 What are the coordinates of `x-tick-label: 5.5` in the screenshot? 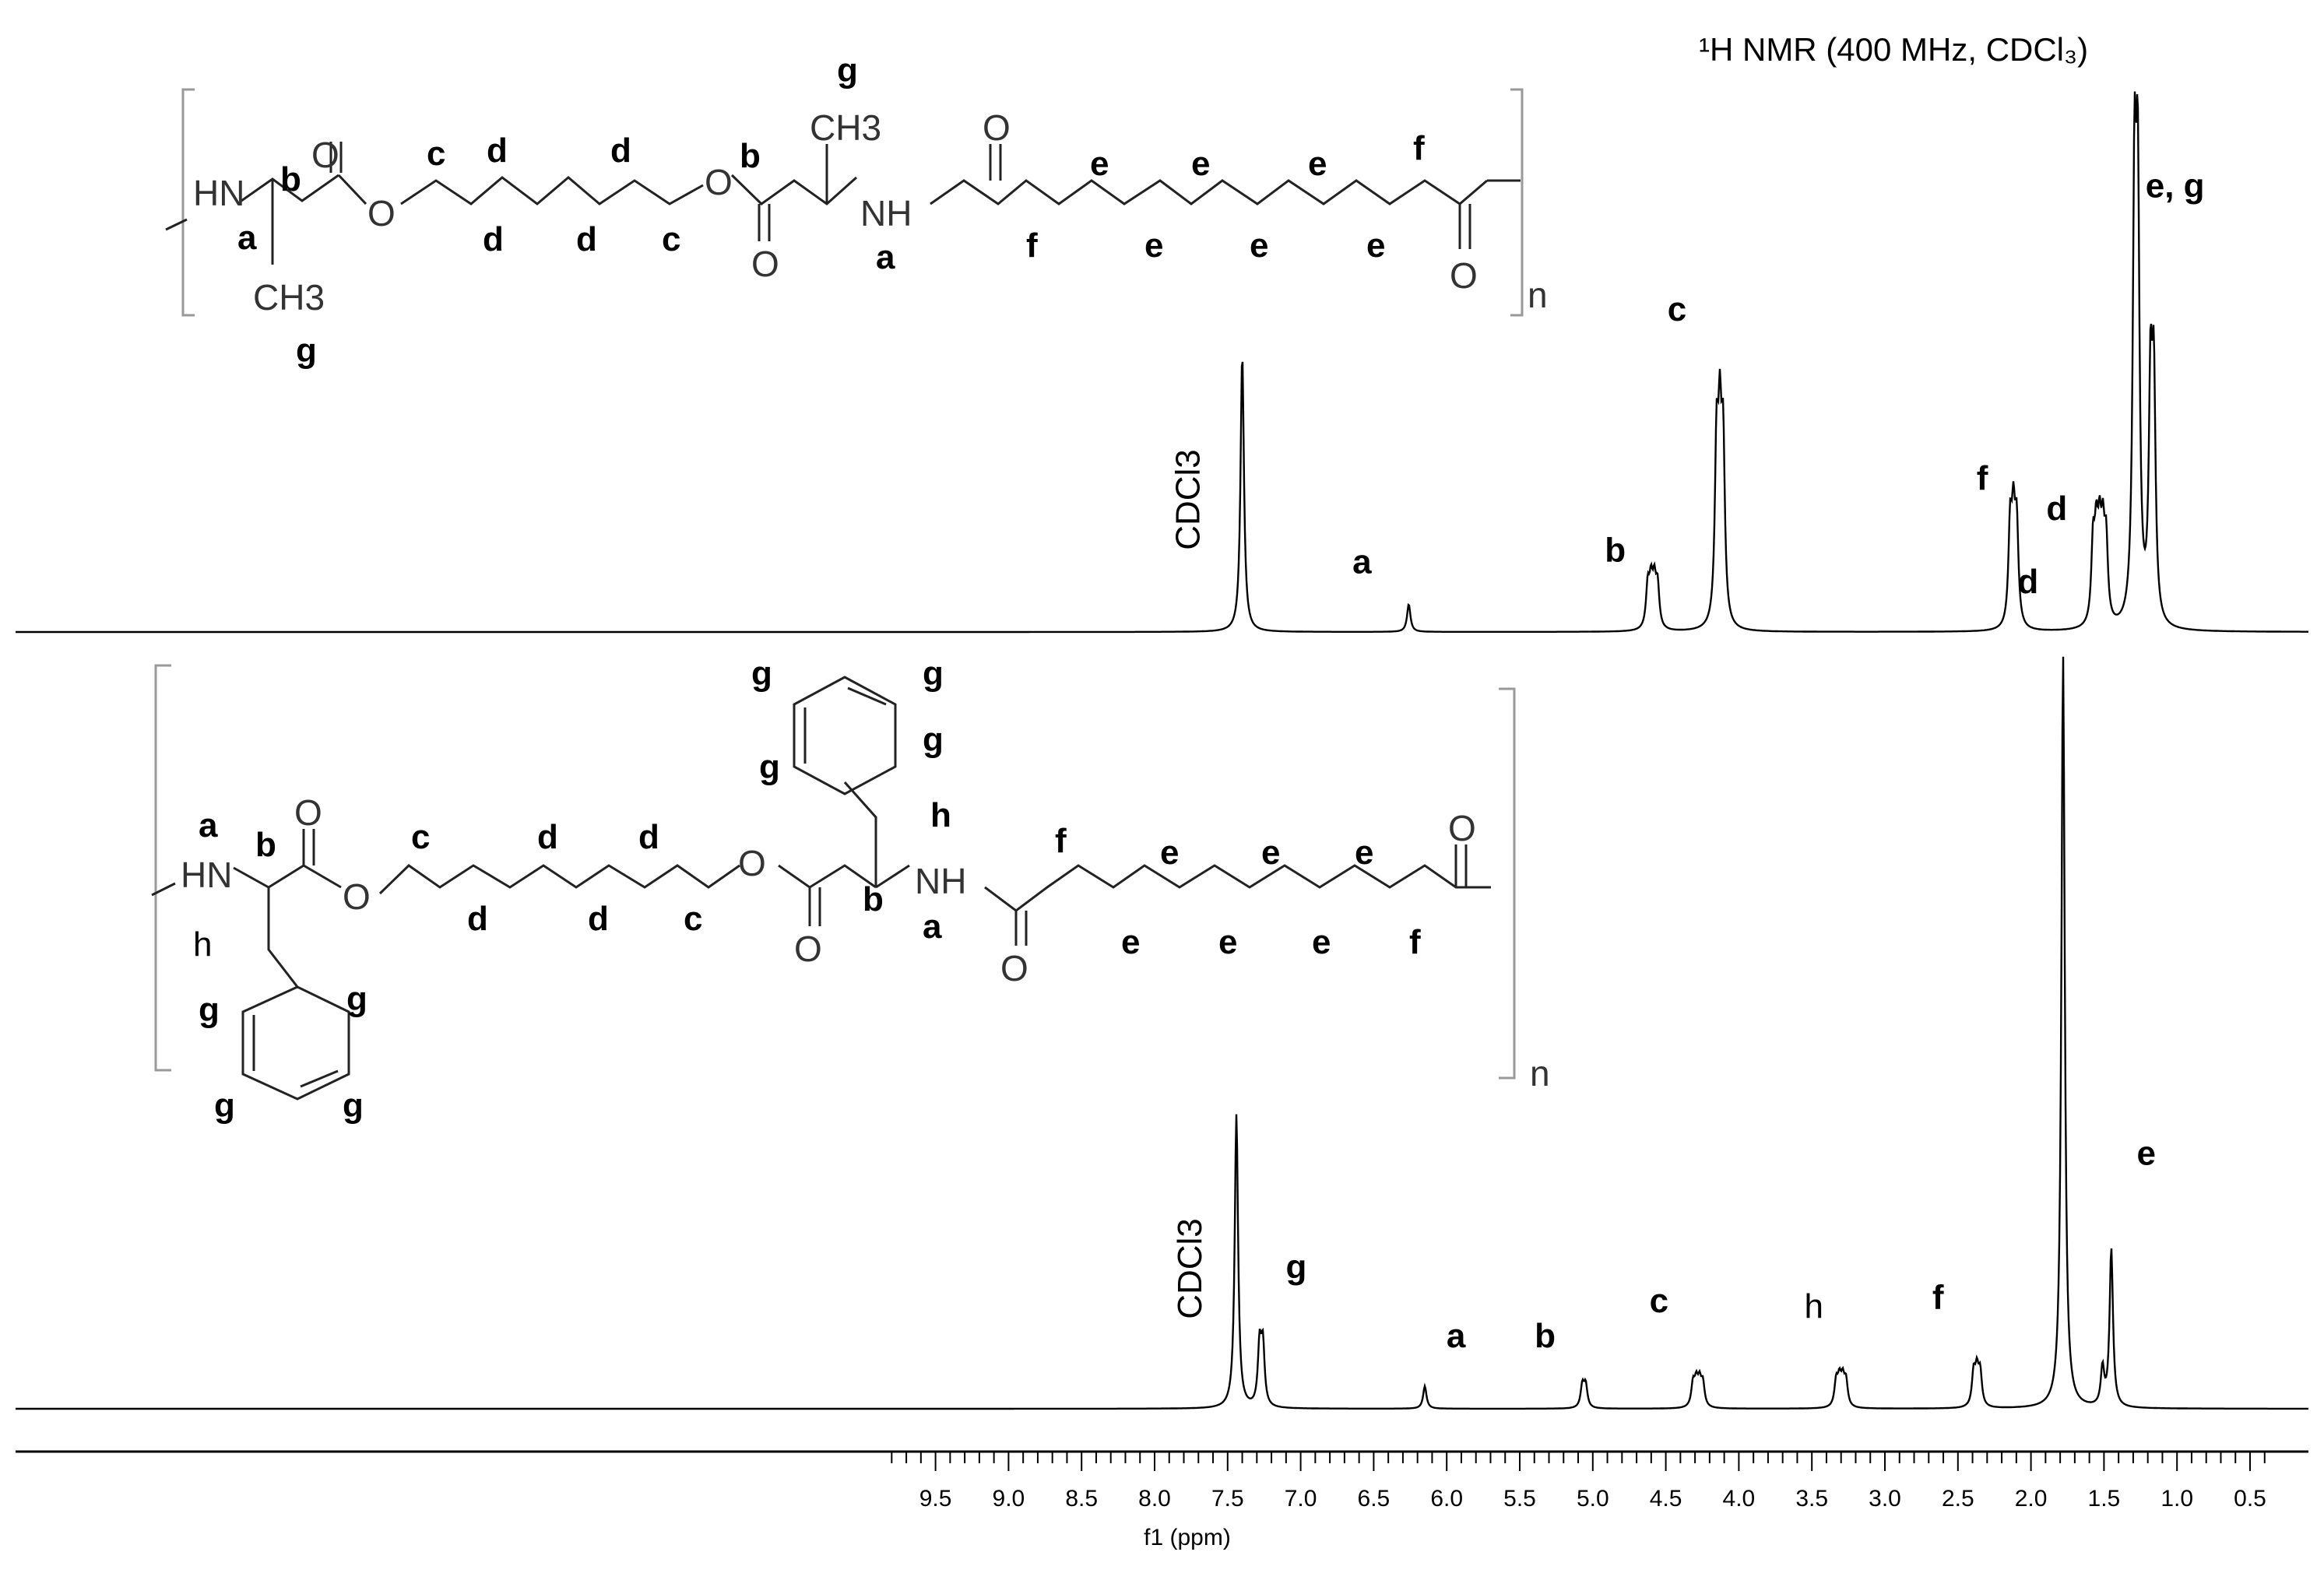 It's located at (1519, 1499).